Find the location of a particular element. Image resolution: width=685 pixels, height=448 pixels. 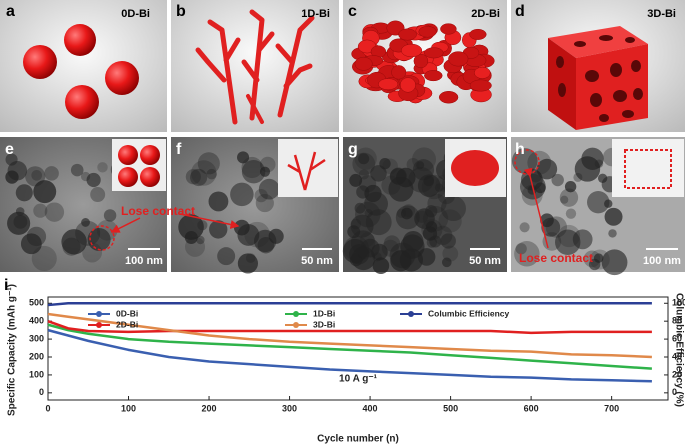

x-tick-label: 300 is located at coordinates (289, 408).